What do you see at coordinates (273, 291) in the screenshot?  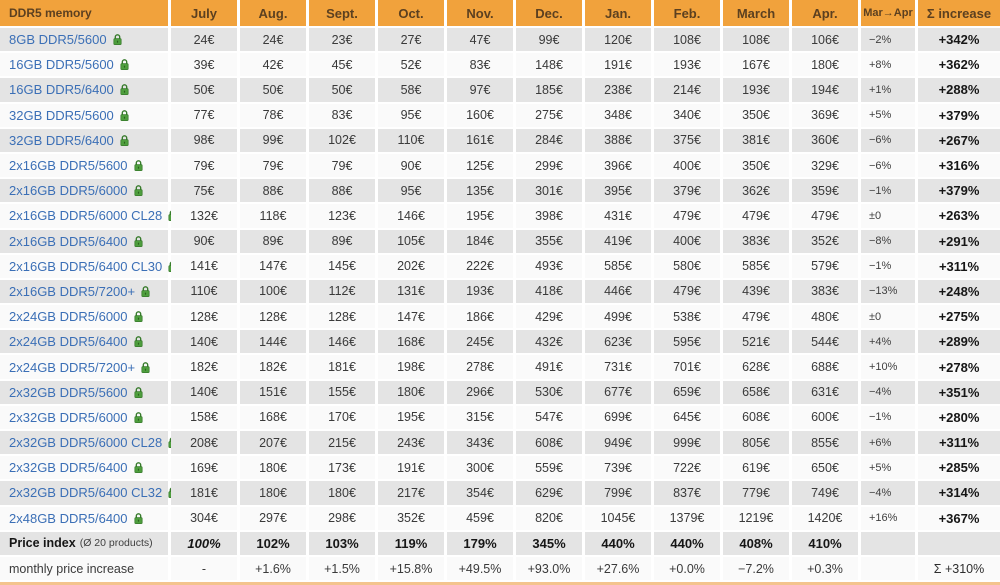 I see `price-cell: 100€` at bounding box center [273, 291].